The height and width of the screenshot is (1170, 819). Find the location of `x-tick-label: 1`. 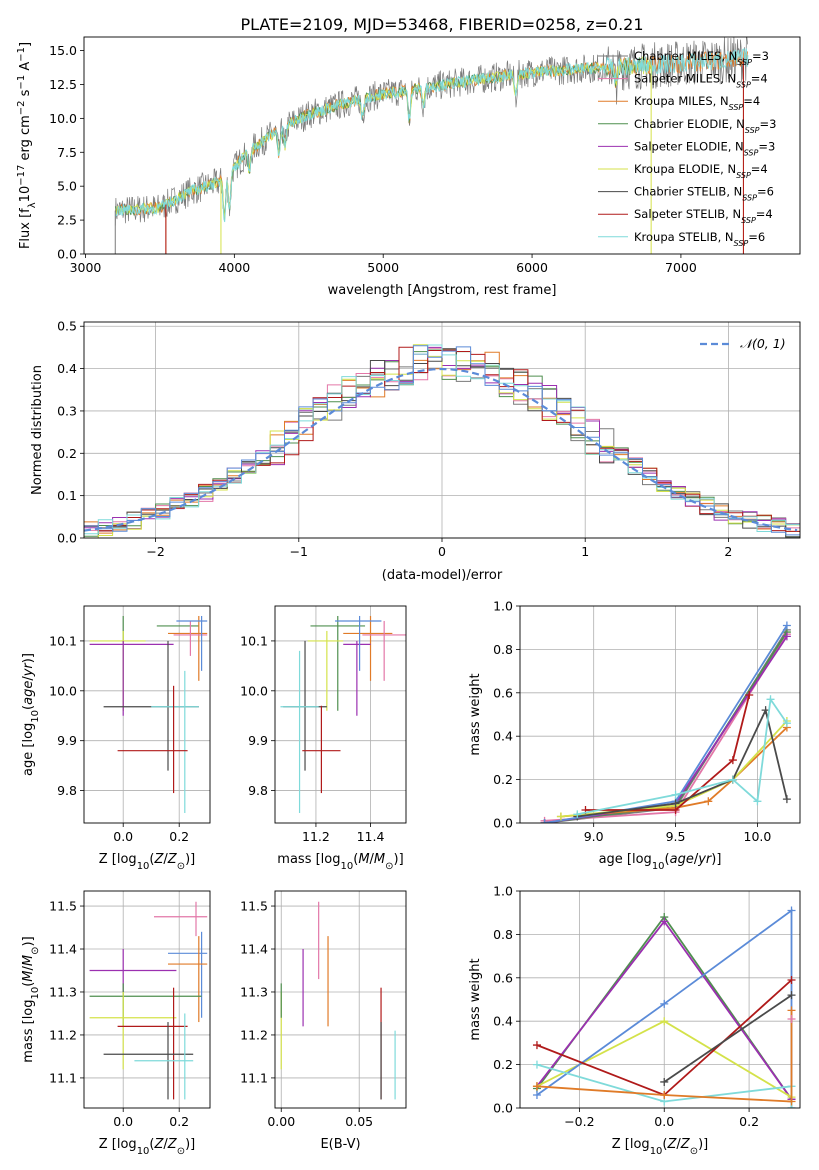

x-tick-label: 1 is located at coordinates (585, 551).